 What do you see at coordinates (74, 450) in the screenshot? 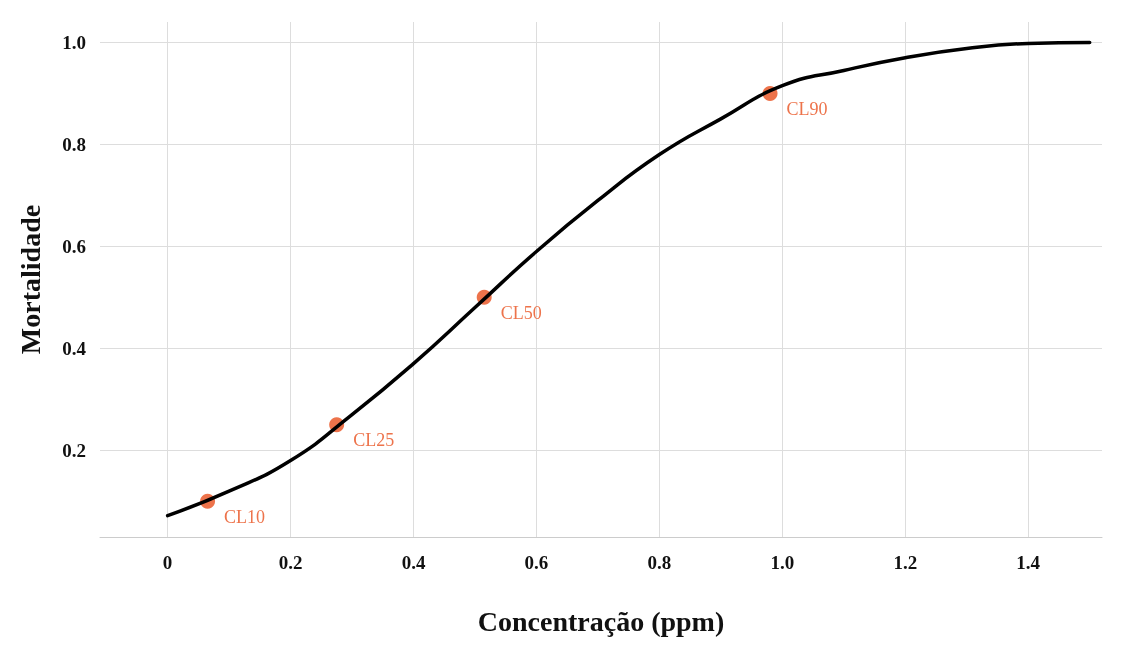
I see `y-tick-label: 0.2` at bounding box center [74, 450].